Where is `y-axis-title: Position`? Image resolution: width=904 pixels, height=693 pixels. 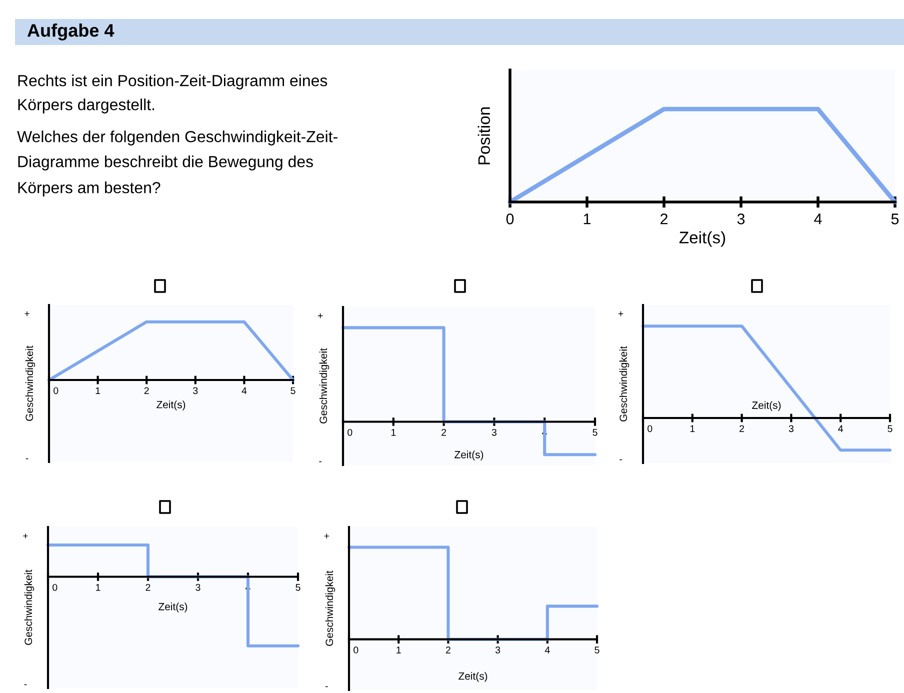 y-axis-title: Position is located at coordinates (484, 135).